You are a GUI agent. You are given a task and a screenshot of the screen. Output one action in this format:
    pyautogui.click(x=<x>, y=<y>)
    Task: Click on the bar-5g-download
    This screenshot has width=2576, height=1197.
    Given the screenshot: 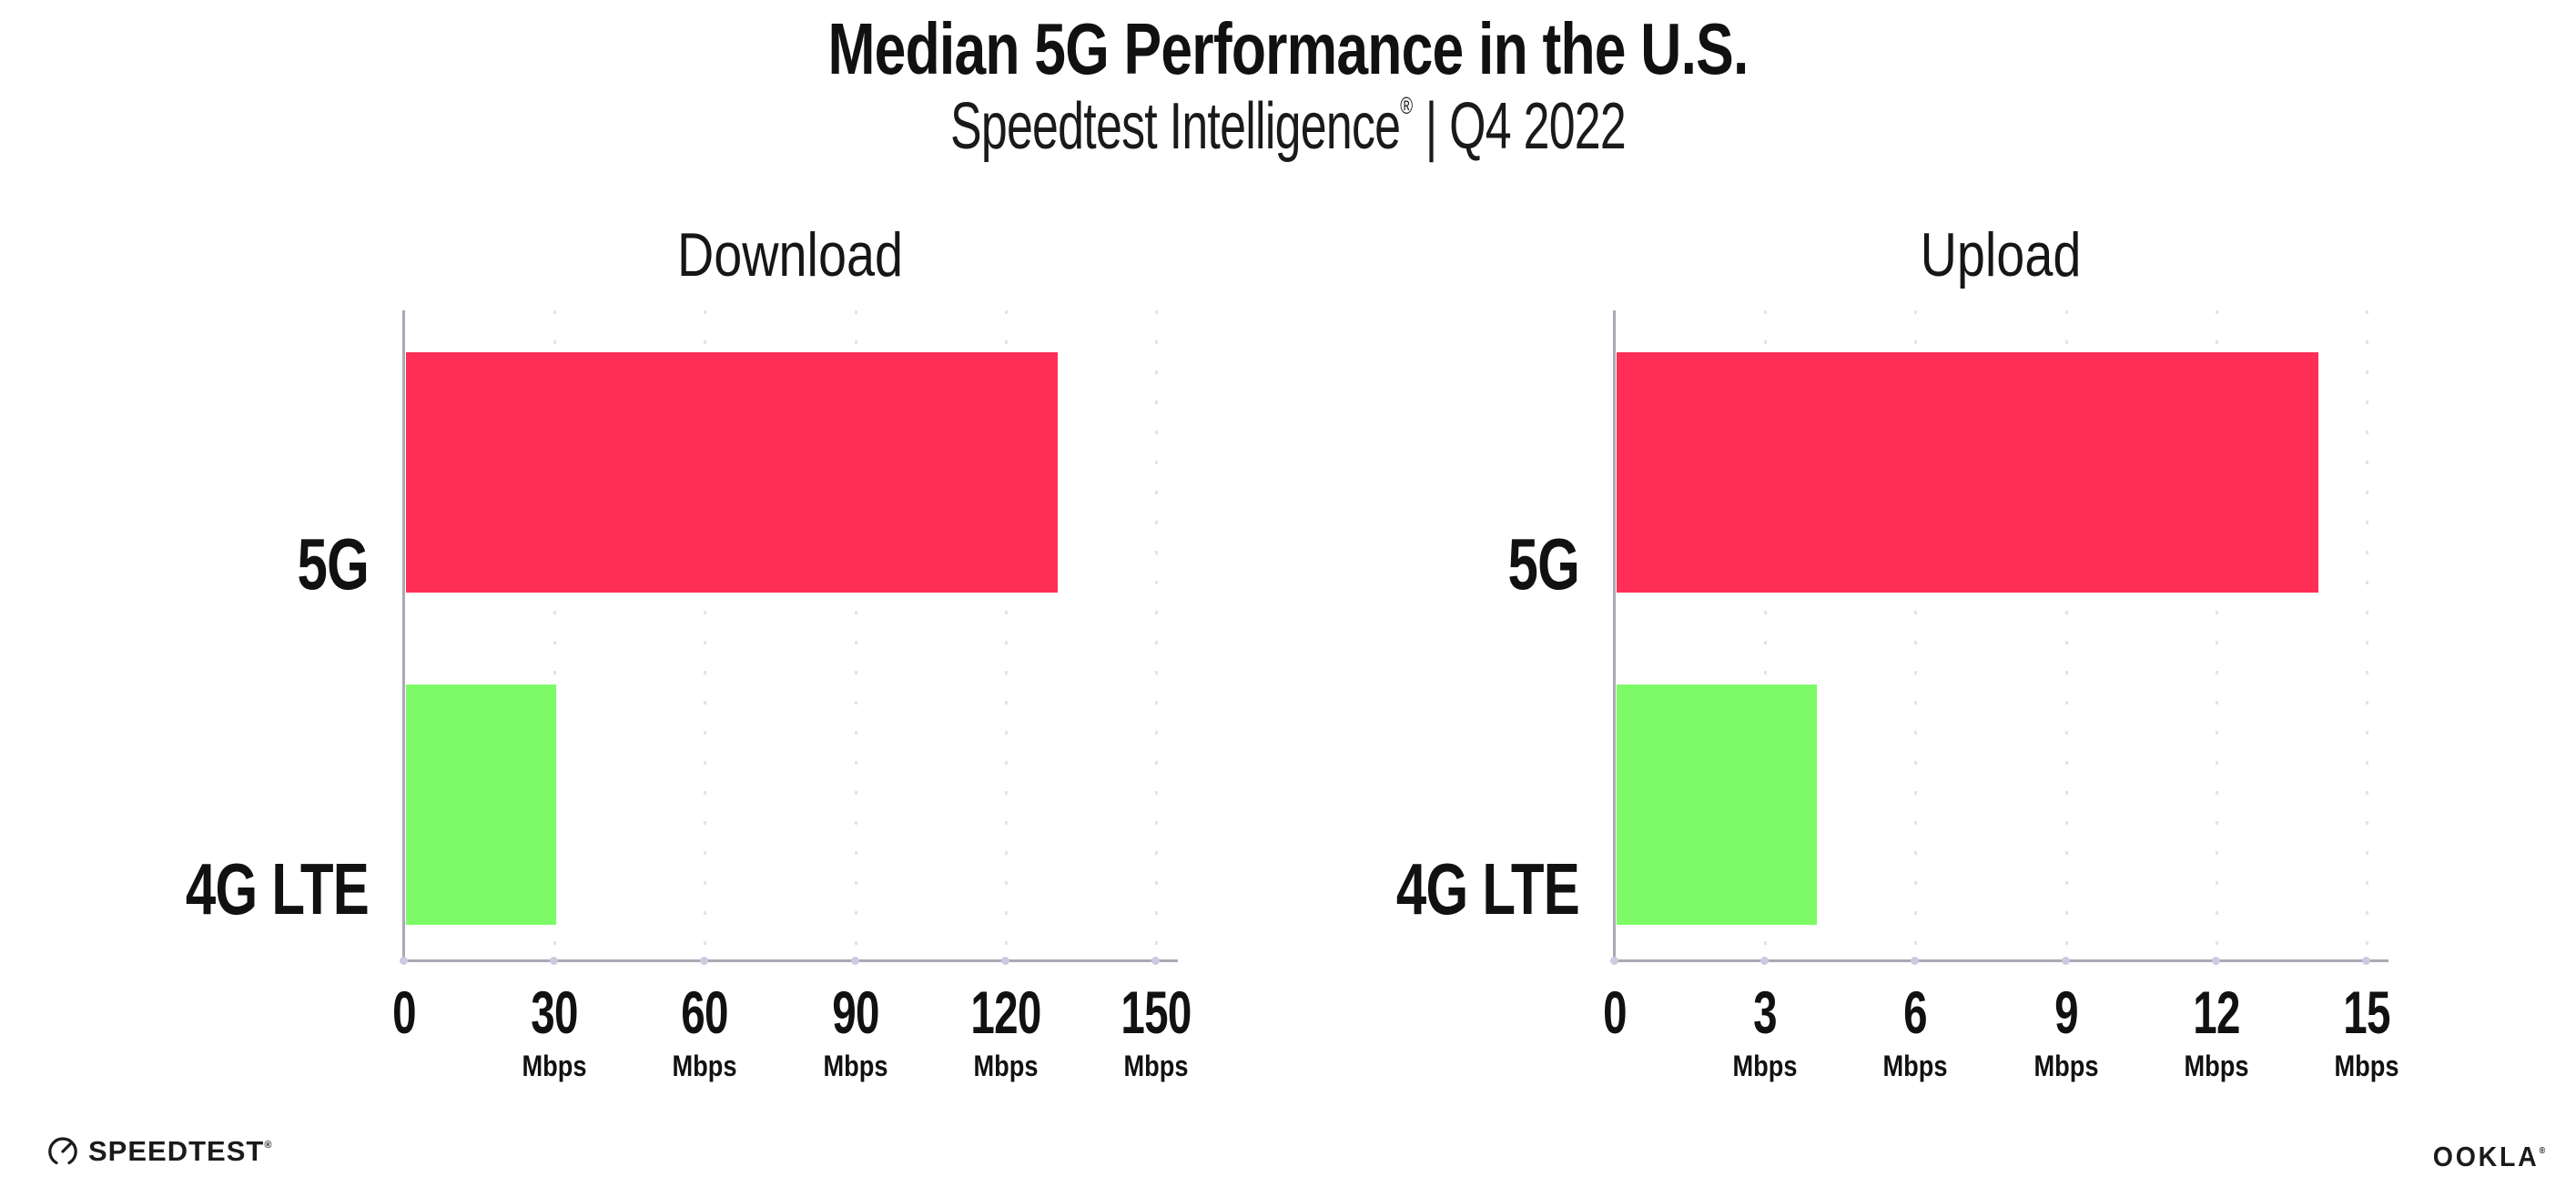 What is the action you would take?
    pyautogui.click(x=732, y=473)
    